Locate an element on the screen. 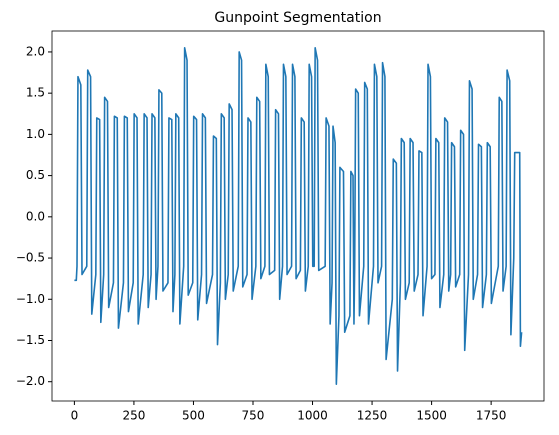  x-tick-label: 1500 is located at coordinates (431, 416).